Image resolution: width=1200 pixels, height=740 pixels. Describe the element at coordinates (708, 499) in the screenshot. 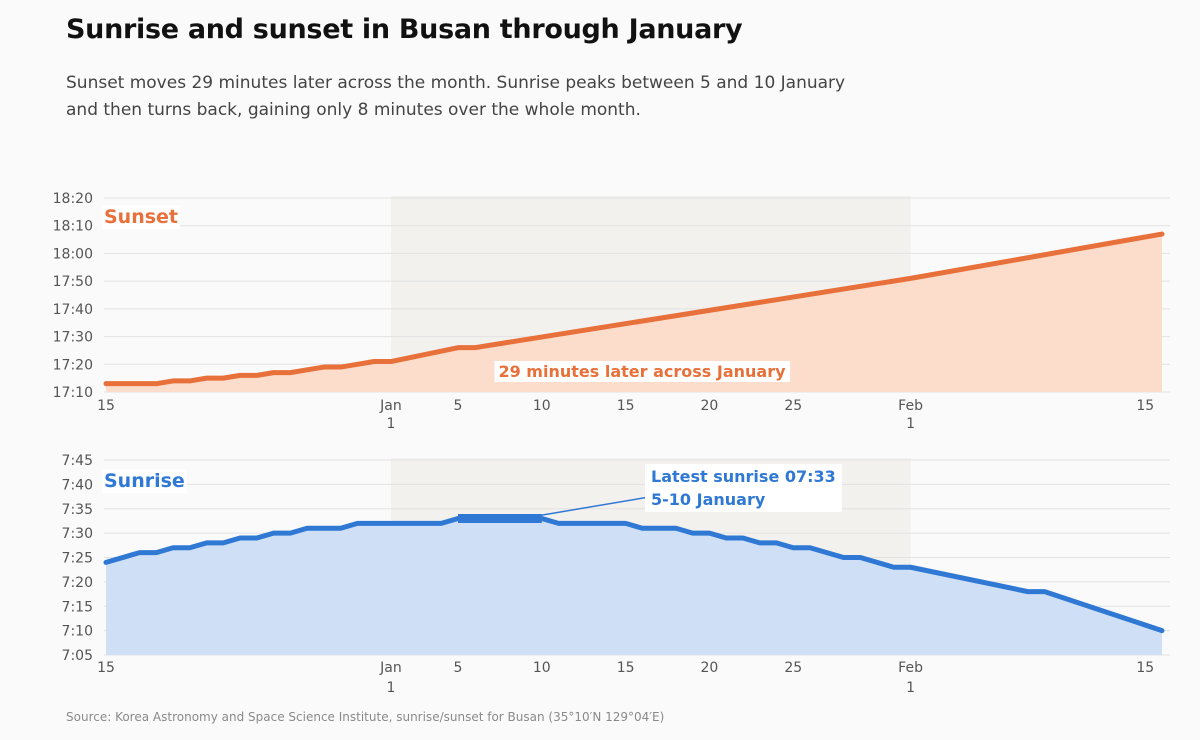

I see `sunrise-annotation-line: 5-10 January` at that location.